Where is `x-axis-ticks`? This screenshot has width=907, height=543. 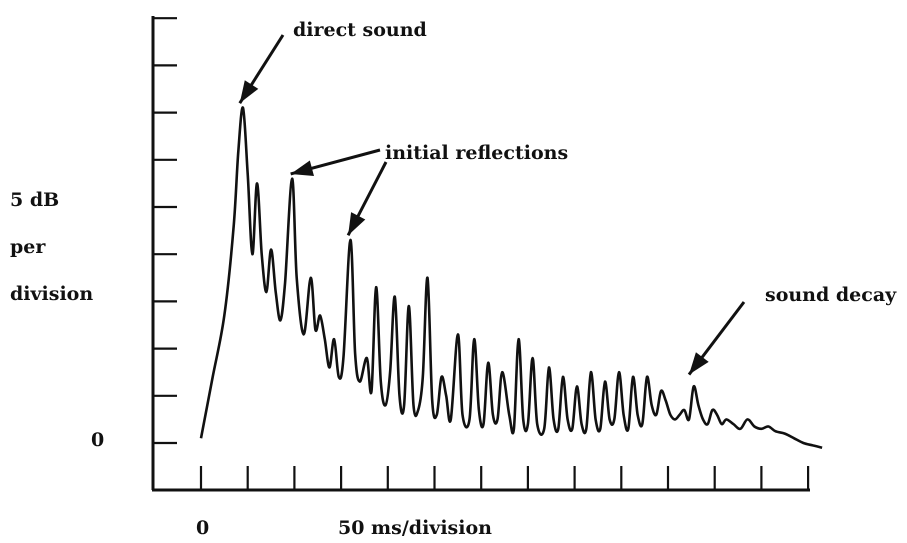
x-axis-ticks is located at coordinates (504, 478).